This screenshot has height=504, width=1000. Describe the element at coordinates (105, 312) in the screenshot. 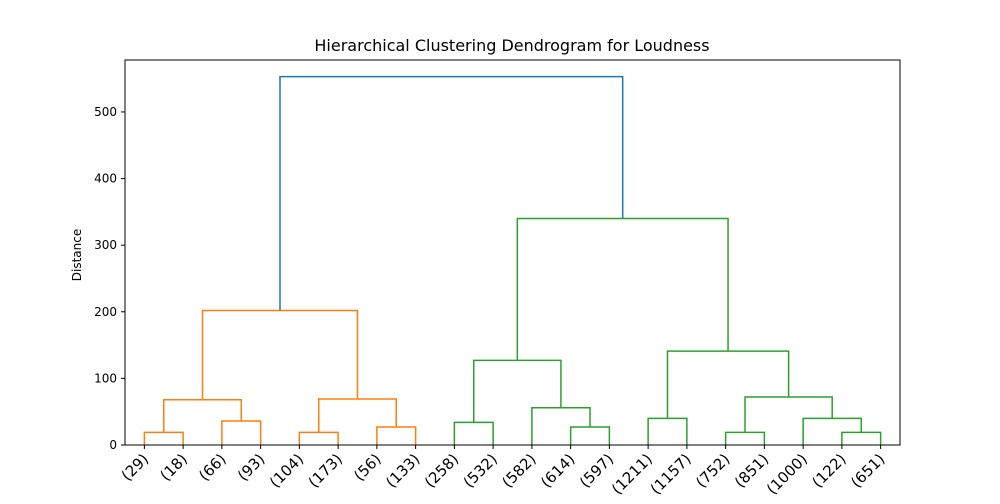

I see `y-tick-label: 200` at that location.